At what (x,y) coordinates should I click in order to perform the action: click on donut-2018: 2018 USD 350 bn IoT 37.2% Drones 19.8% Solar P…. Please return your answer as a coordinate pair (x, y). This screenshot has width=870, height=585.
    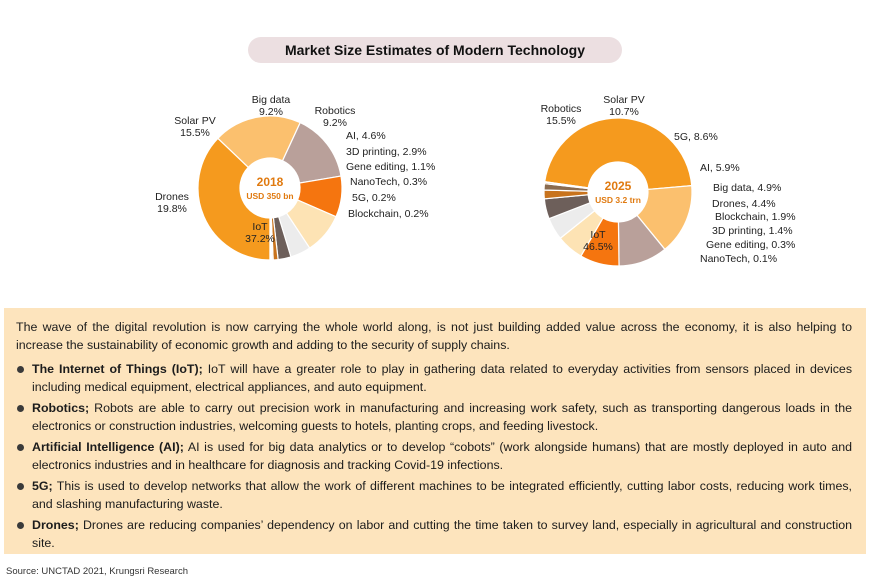
    Looking at the image, I should click on (295, 177).